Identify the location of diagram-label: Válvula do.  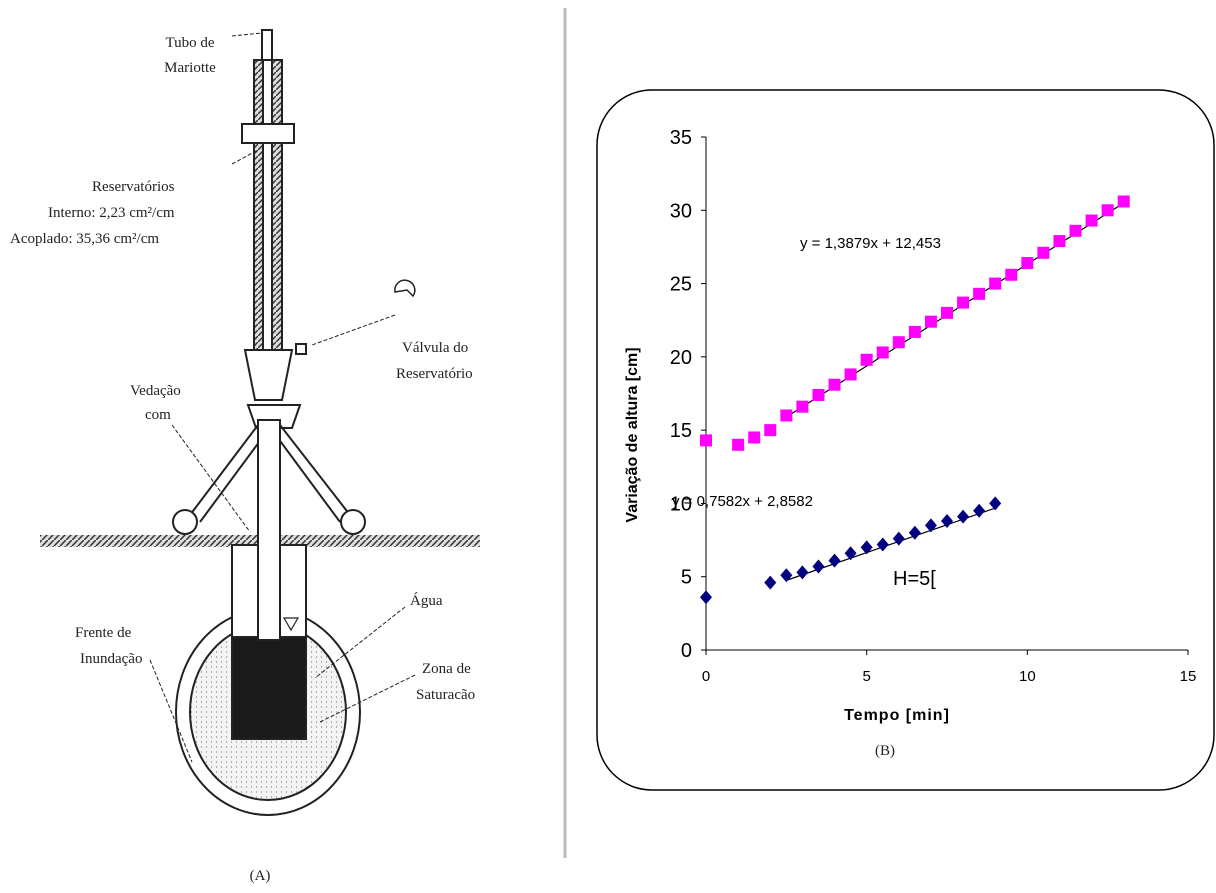
(435, 348).